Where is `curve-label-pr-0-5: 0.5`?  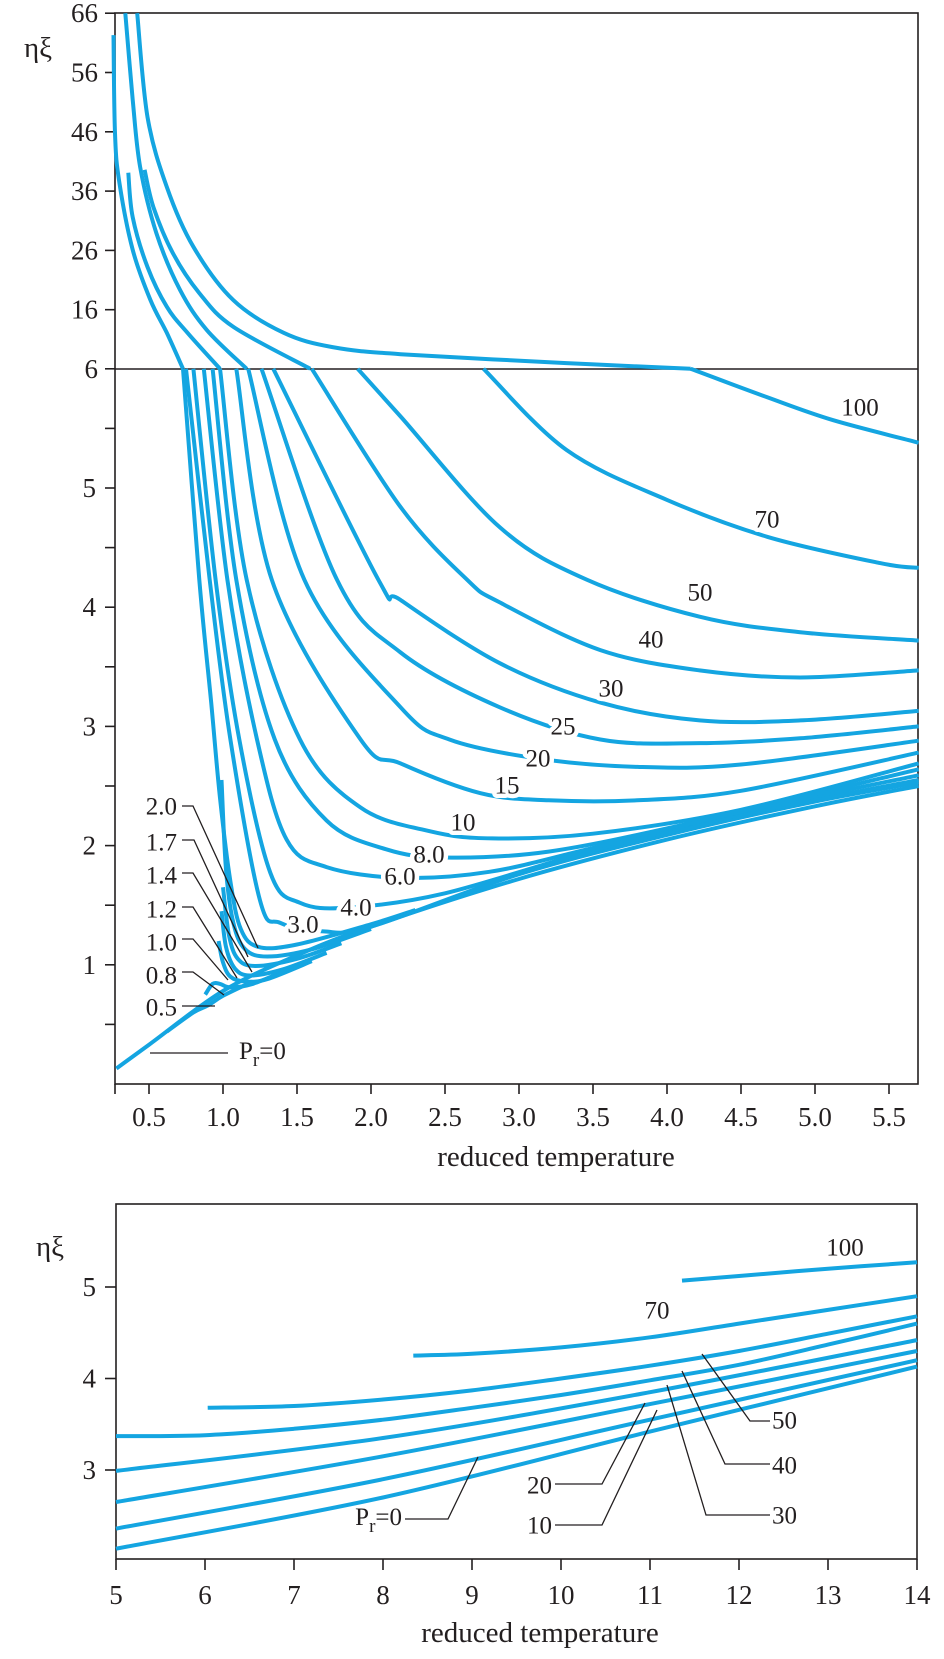 curve-label-pr-0-5: 0.5 is located at coordinates (161, 1008).